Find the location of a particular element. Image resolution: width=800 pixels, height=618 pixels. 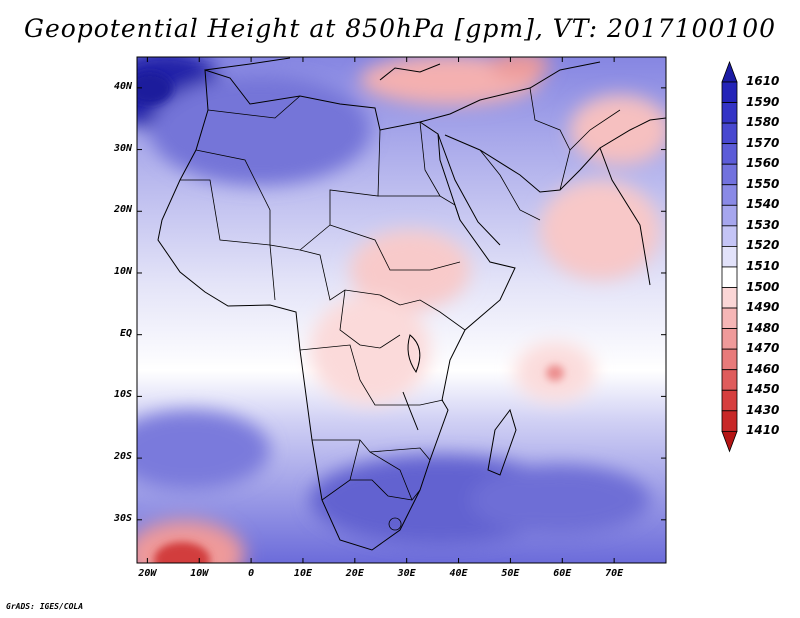

colorbar-level-label: 1460 is located at coordinates (763, 368).